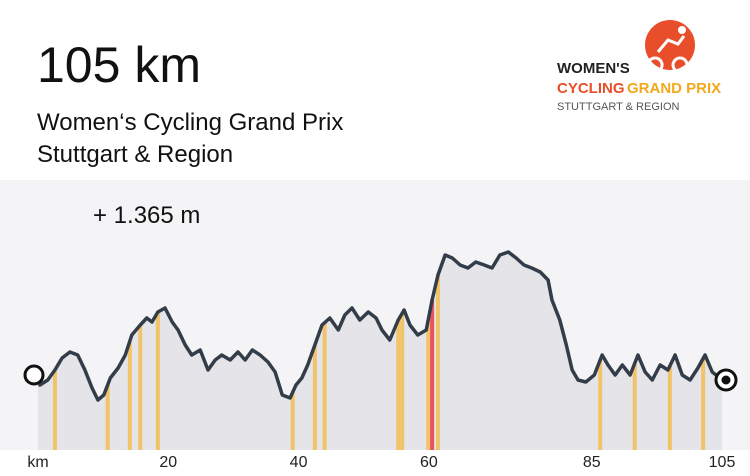 The height and width of the screenshot is (476, 750). I want to click on logo-cyclist, so click(667, 54).